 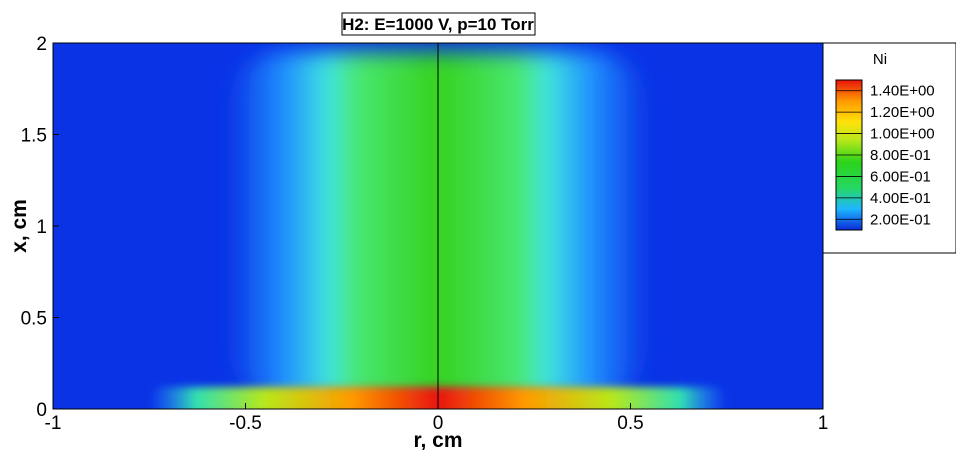 What do you see at coordinates (900, 155) in the screenshot?
I see `legend-level-label: 8.00E-01` at bounding box center [900, 155].